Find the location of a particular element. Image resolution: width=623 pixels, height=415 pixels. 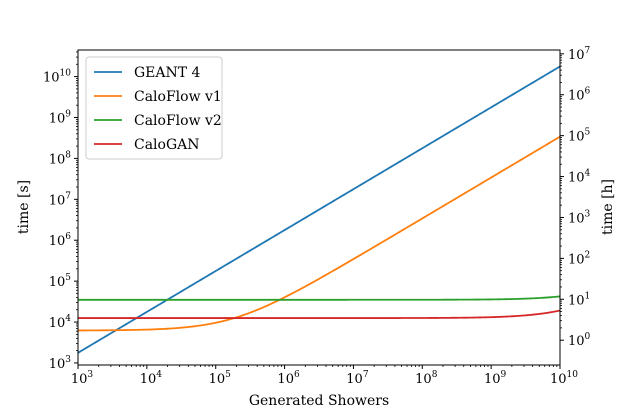

y2-tick-label-7: 10⁷ is located at coordinates (579, 54).